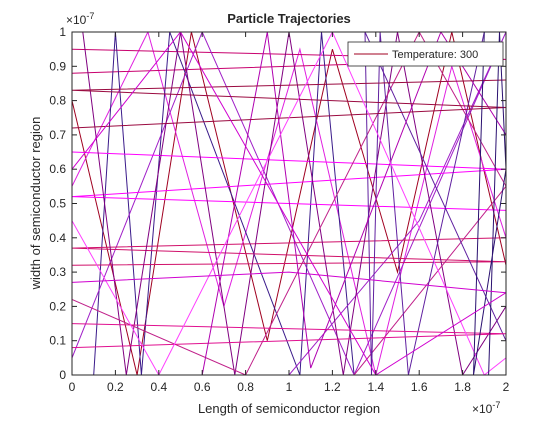 Image resolution: width=560 pixels, height=425 pixels. I want to click on x-tick-label: 1.8, so click(462, 387).